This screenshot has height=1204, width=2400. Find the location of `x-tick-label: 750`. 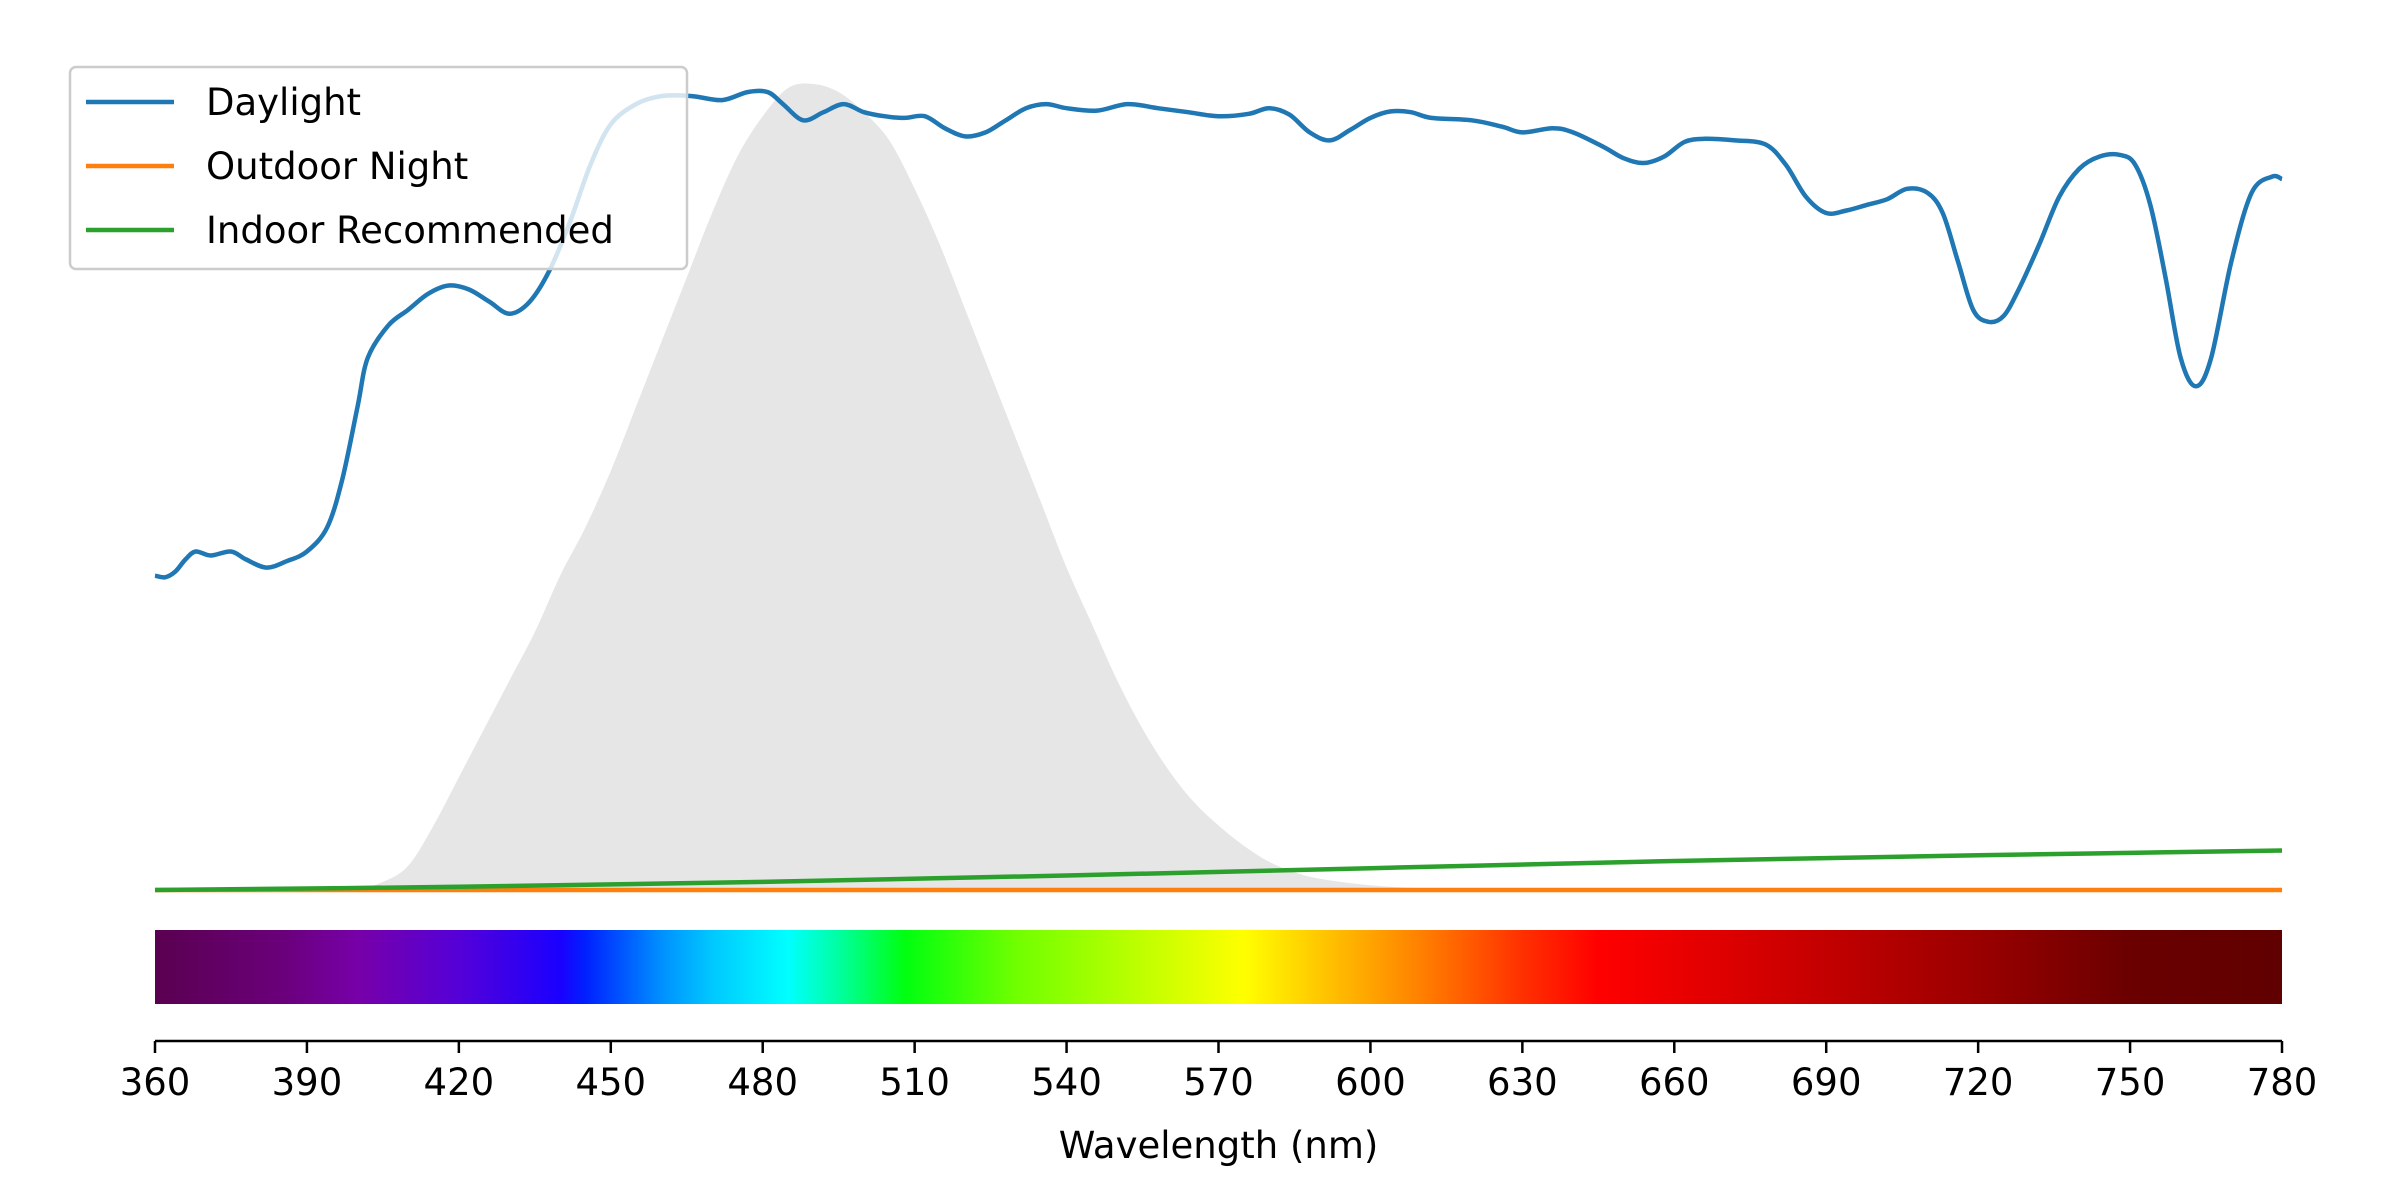

x-tick-label: 750 is located at coordinates (2130, 1082).